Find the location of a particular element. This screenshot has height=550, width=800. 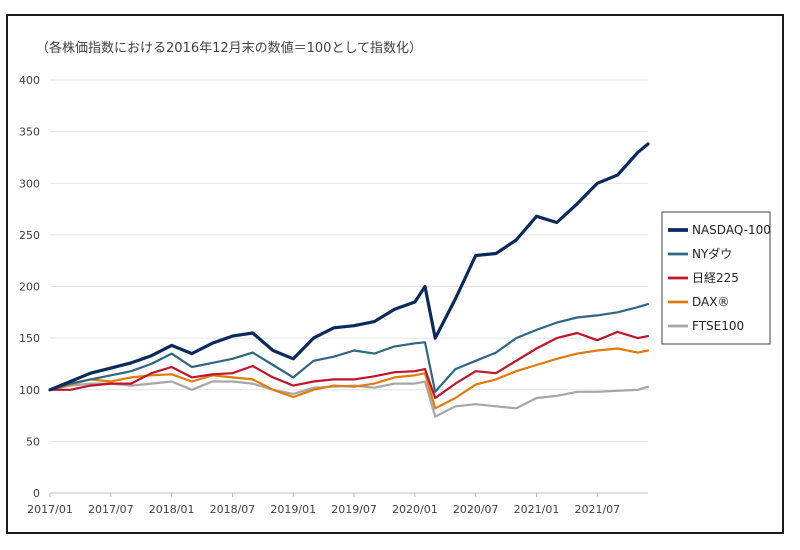

y-tick-label: 400 is located at coordinates (29, 80).